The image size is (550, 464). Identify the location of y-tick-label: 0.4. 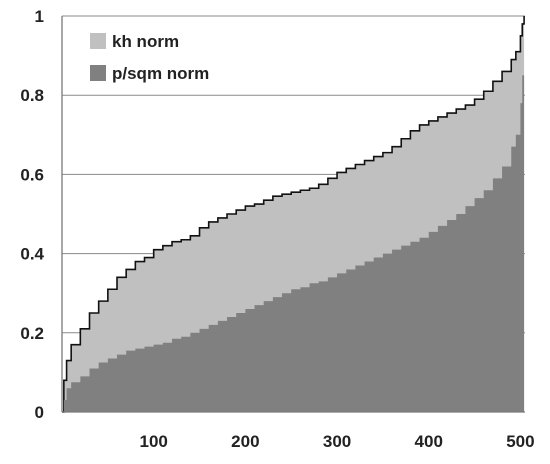
(32, 254).